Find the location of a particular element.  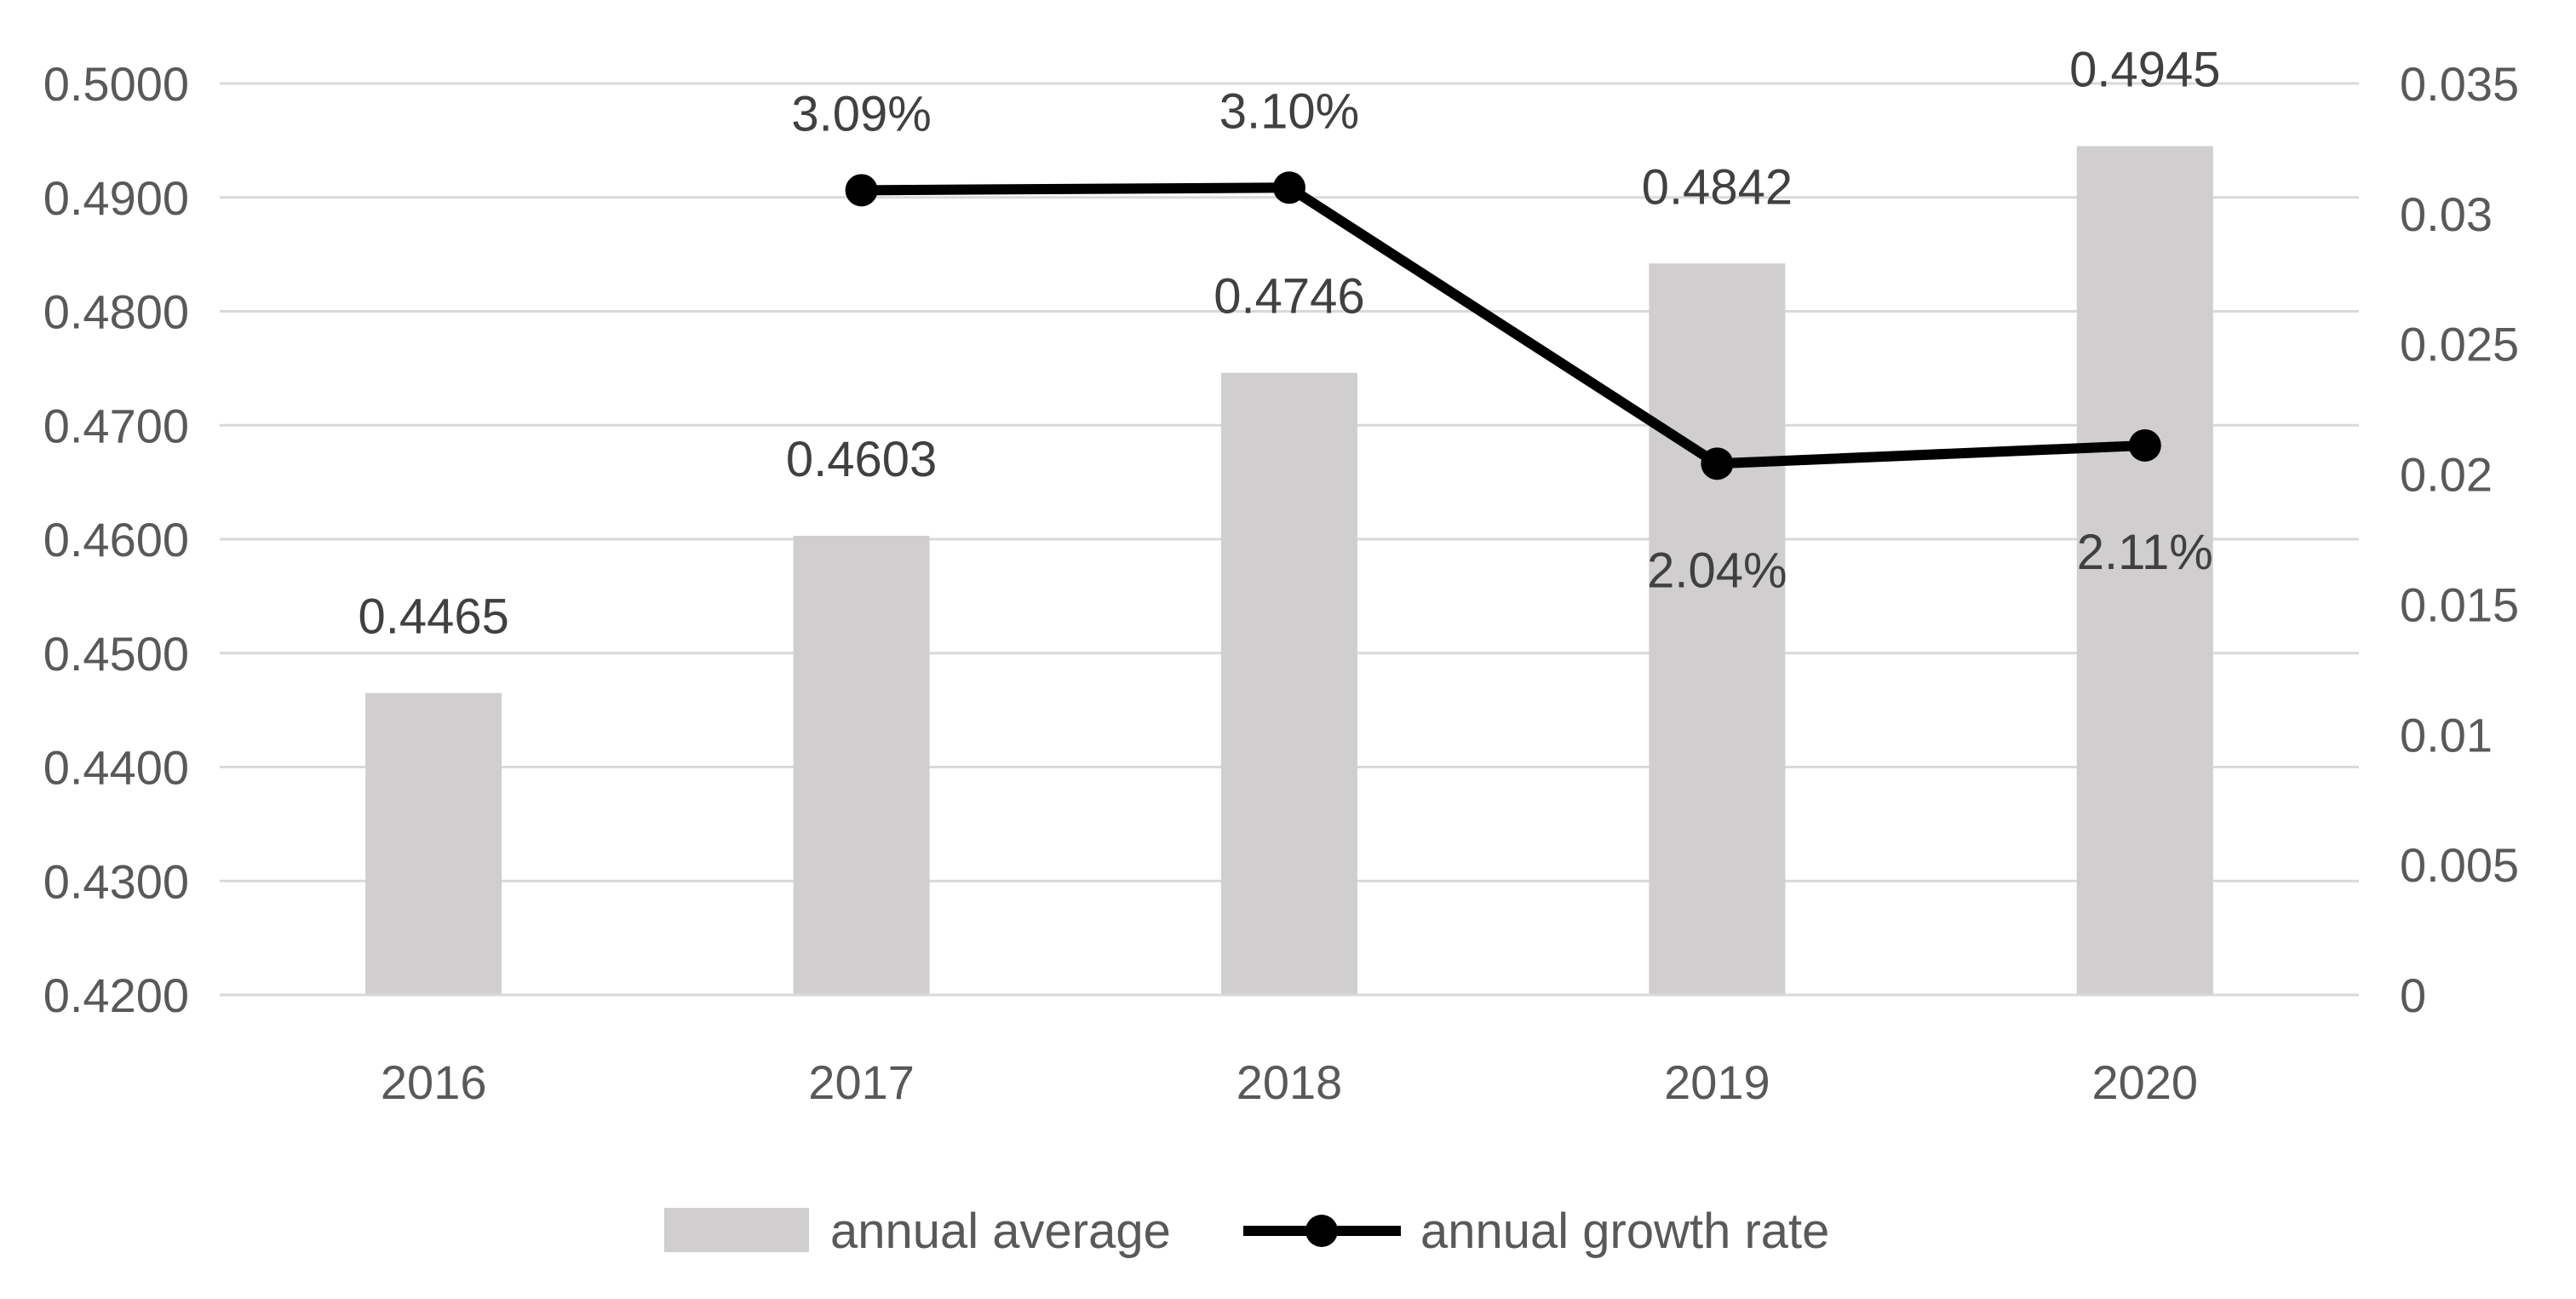

left-tick-label: 0.4600 is located at coordinates (116, 539).